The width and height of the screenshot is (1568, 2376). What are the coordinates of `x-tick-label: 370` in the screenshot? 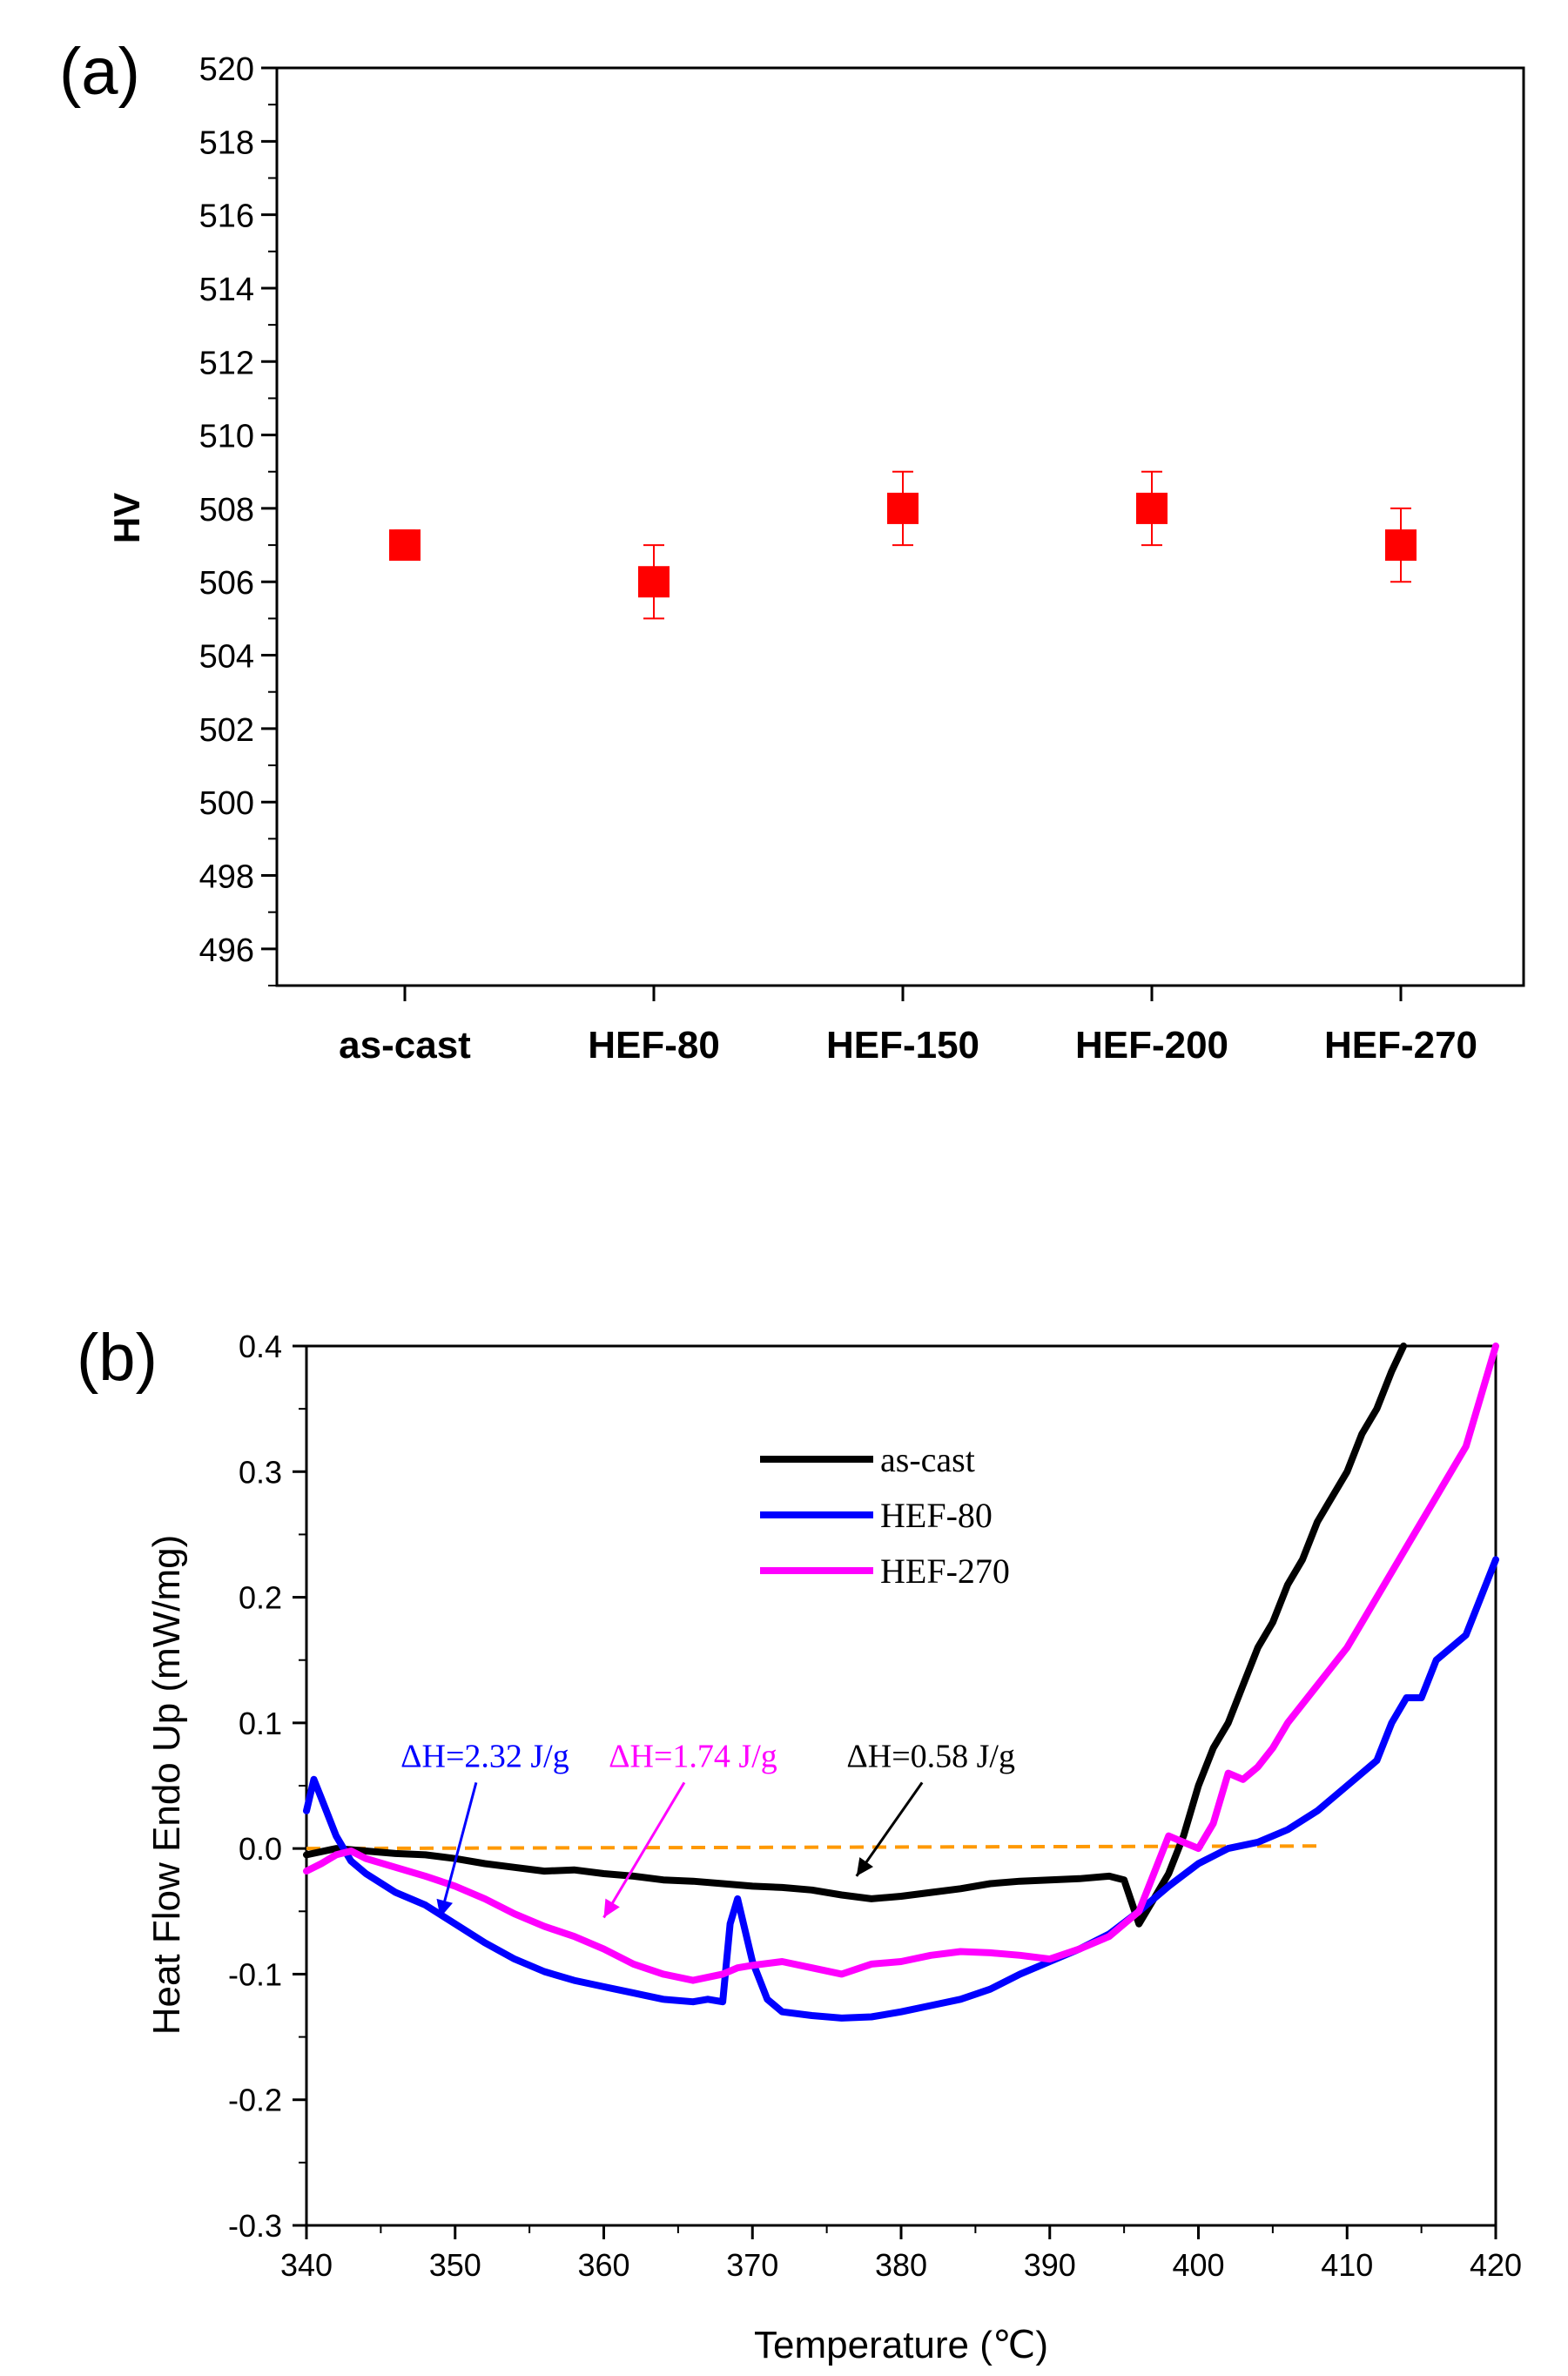 It's located at (752, 2265).